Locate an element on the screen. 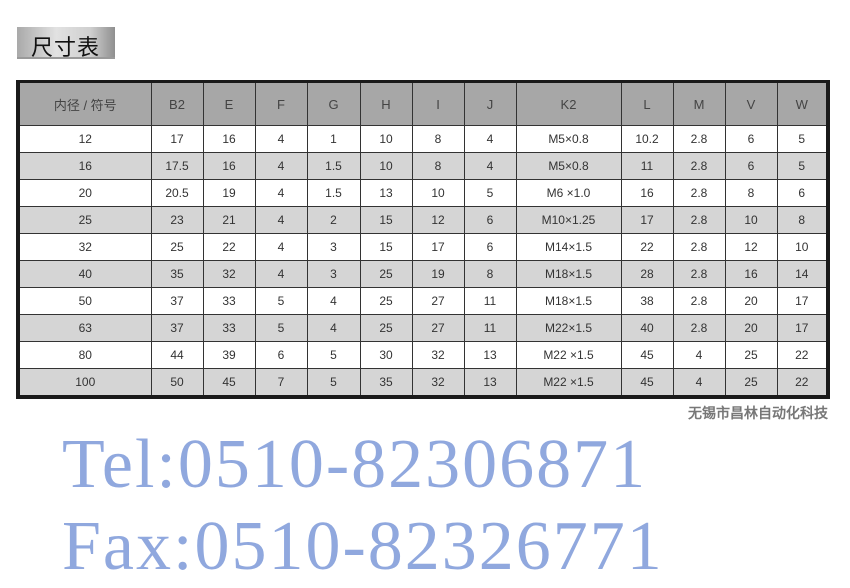 The width and height of the screenshot is (850, 588). table-cell: M14×1.5 is located at coordinates (568, 247).